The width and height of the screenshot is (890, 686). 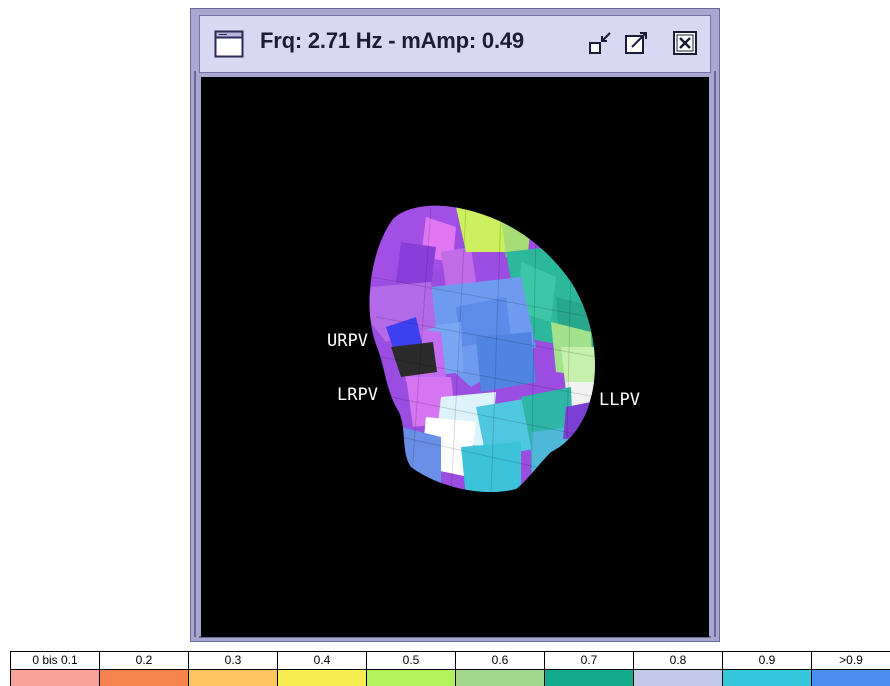 What do you see at coordinates (229, 44) in the screenshot?
I see `window-app-icon` at bounding box center [229, 44].